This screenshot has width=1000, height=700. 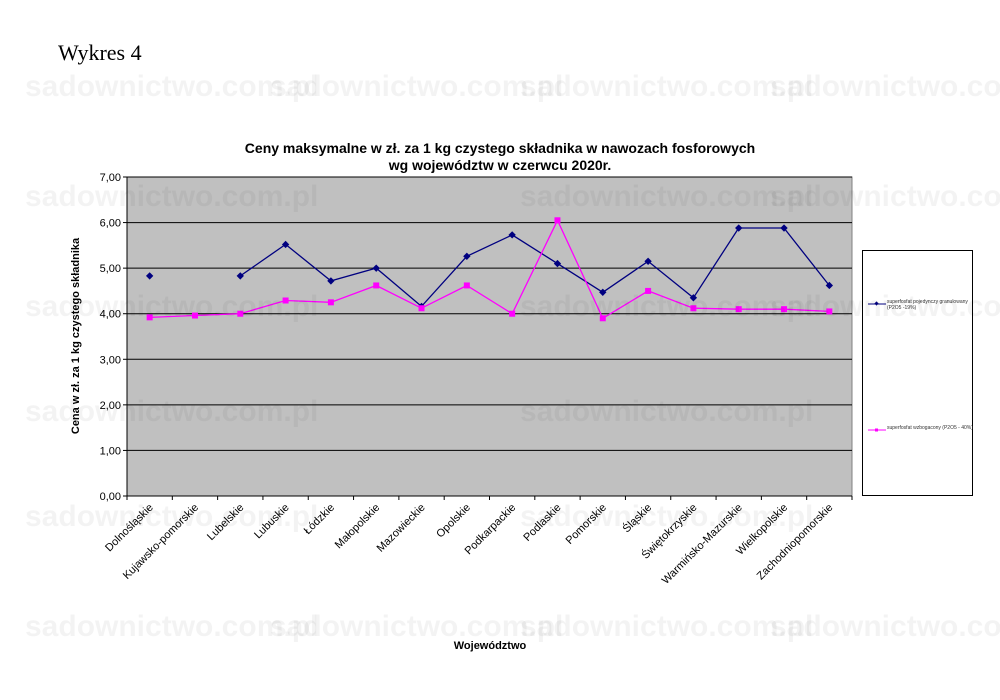 I want to click on x-tick-label: Śląskie, so click(x=637, y=518).